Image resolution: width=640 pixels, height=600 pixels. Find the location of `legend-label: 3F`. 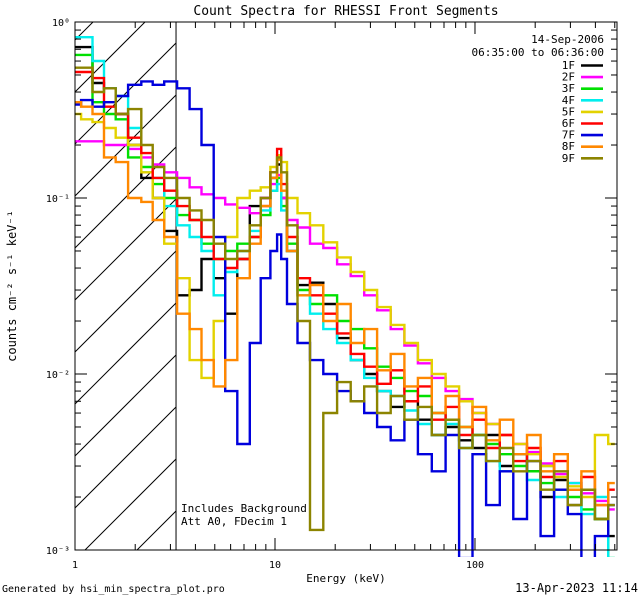

legend-label: 3F is located at coordinates (568, 88).